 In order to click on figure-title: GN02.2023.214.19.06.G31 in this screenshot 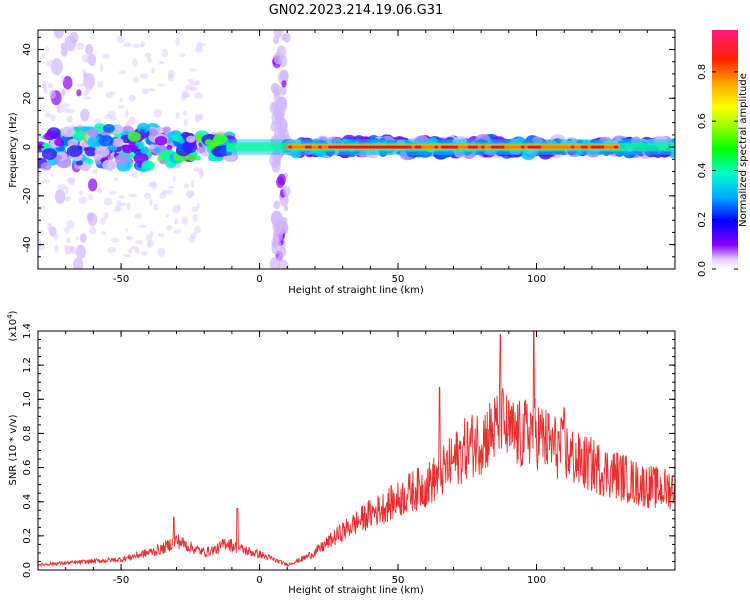, I will do `click(356, 10)`.